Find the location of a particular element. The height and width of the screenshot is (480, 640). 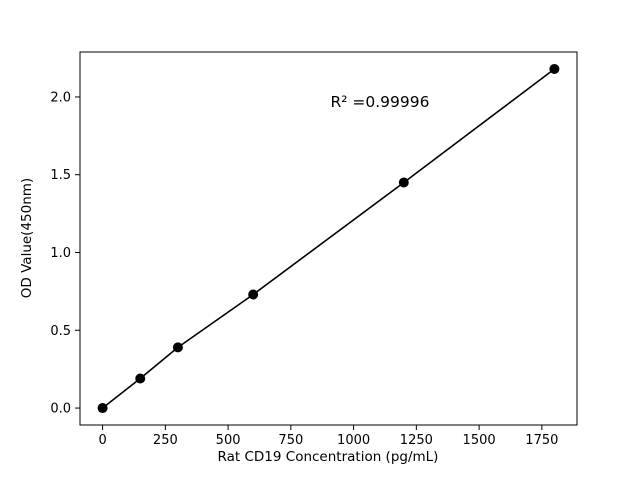

x-tick-label: 0 is located at coordinates (102, 440).